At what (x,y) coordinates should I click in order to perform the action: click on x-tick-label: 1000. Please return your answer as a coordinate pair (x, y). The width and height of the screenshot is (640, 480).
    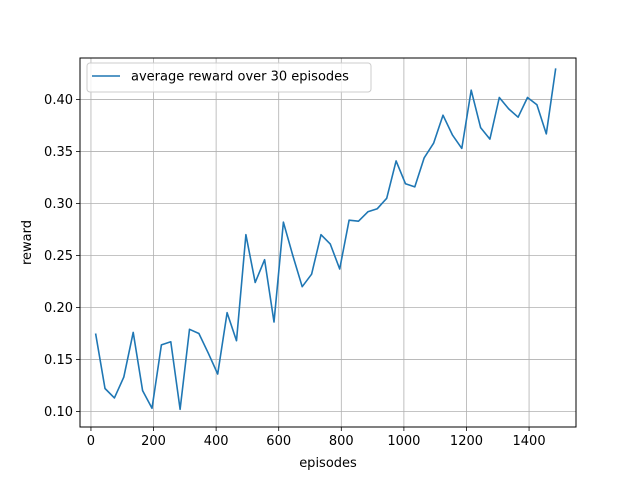
    Looking at the image, I should click on (403, 441).